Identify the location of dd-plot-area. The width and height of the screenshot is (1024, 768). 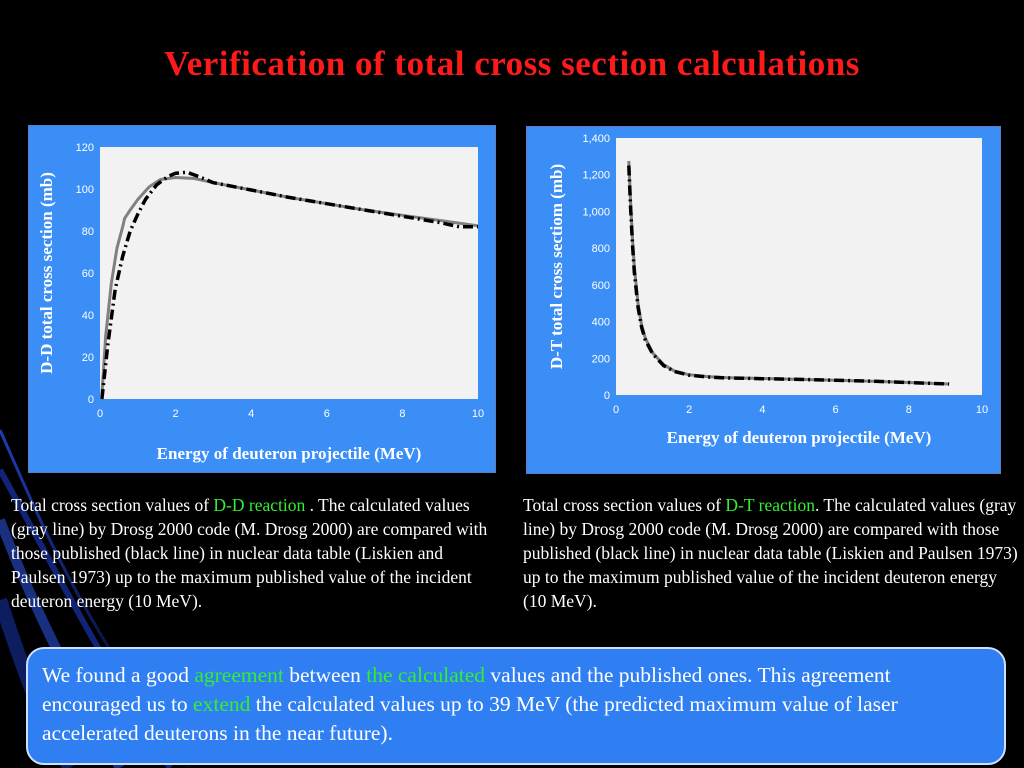
(289, 273).